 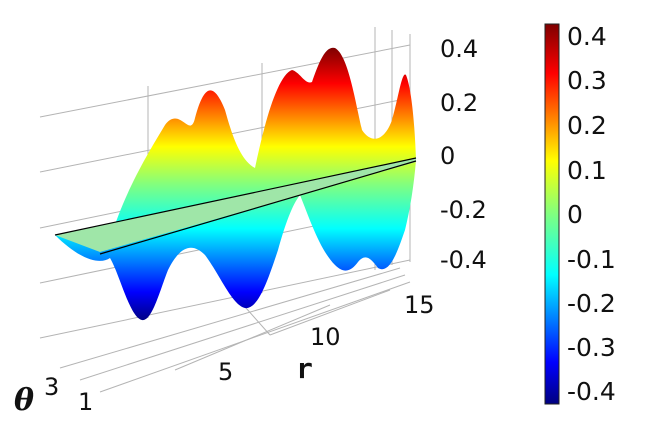 I want to click on z-tick-0.4: 0.4, so click(x=459, y=49).